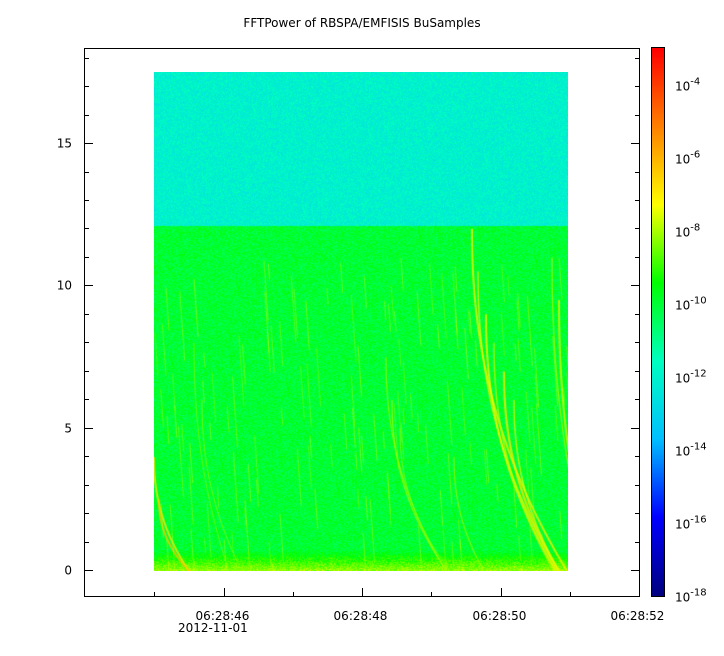  Describe the element at coordinates (638, 616) in the screenshot. I see `x-tick-label: 06:28:52` at that location.